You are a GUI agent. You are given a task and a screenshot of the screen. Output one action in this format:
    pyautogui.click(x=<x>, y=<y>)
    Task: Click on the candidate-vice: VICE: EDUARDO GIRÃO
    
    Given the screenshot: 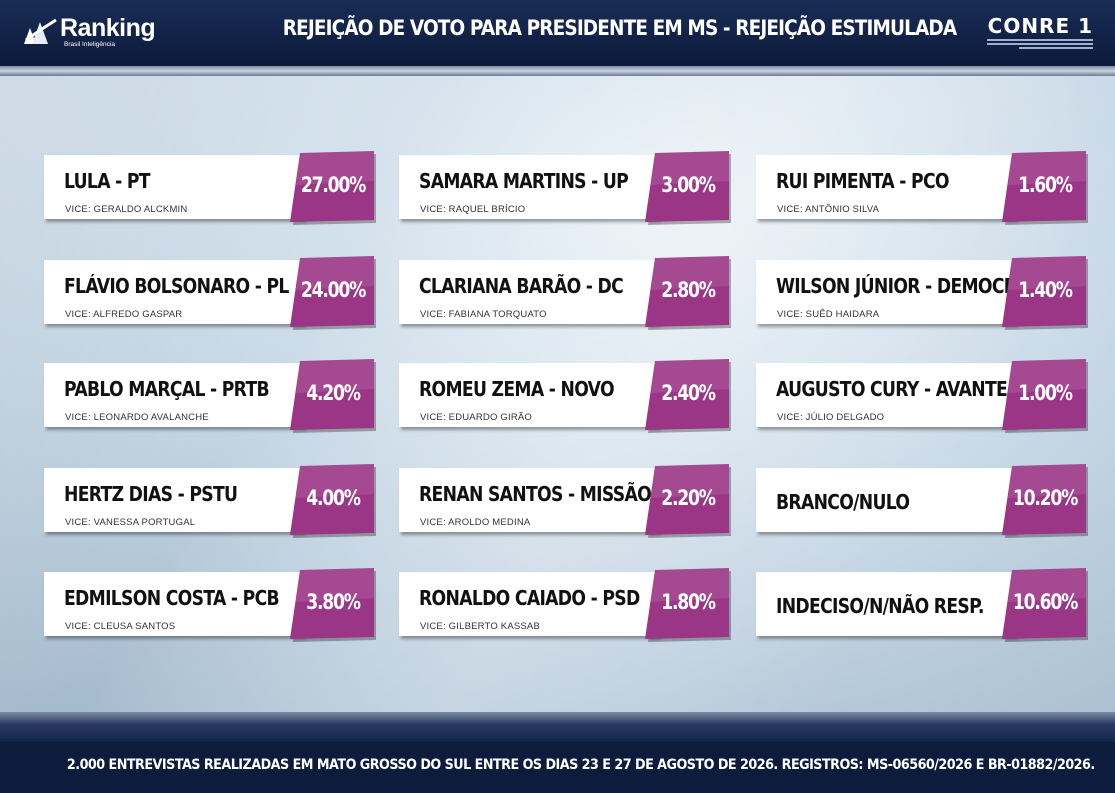 What is the action you would take?
    pyautogui.click(x=476, y=417)
    